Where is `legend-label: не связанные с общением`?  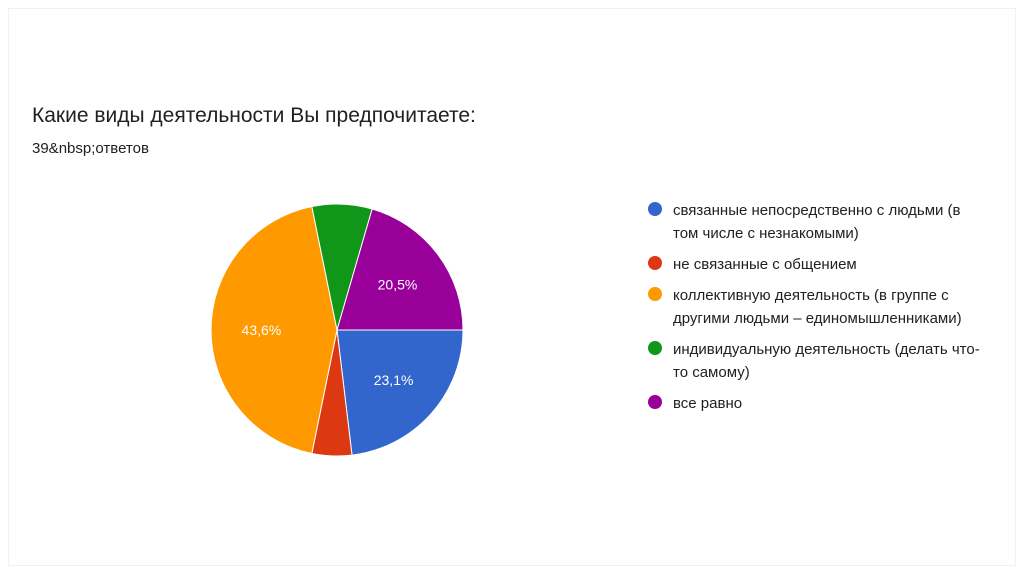 legend-label: не связанные с общением is located at coordinates (830, 264).